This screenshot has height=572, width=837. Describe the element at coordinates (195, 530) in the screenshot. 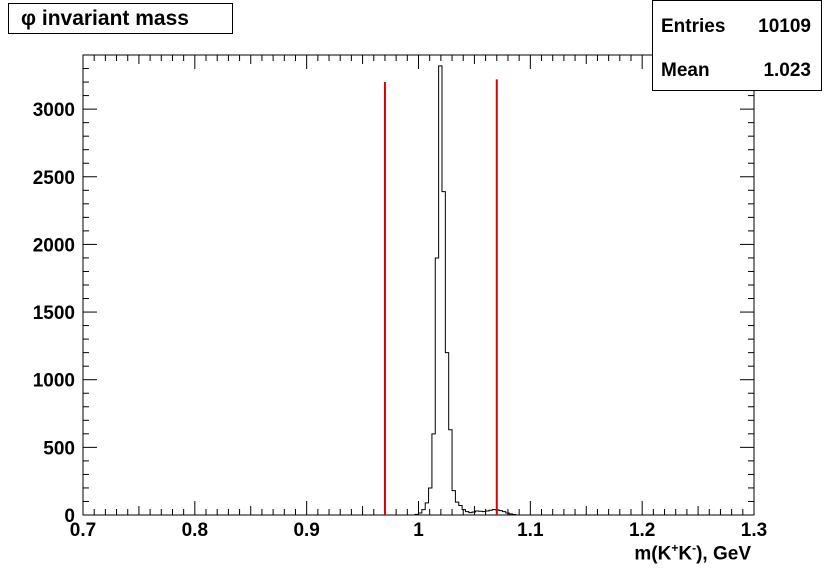

I see `x-tick-label: 0.8` at that location.